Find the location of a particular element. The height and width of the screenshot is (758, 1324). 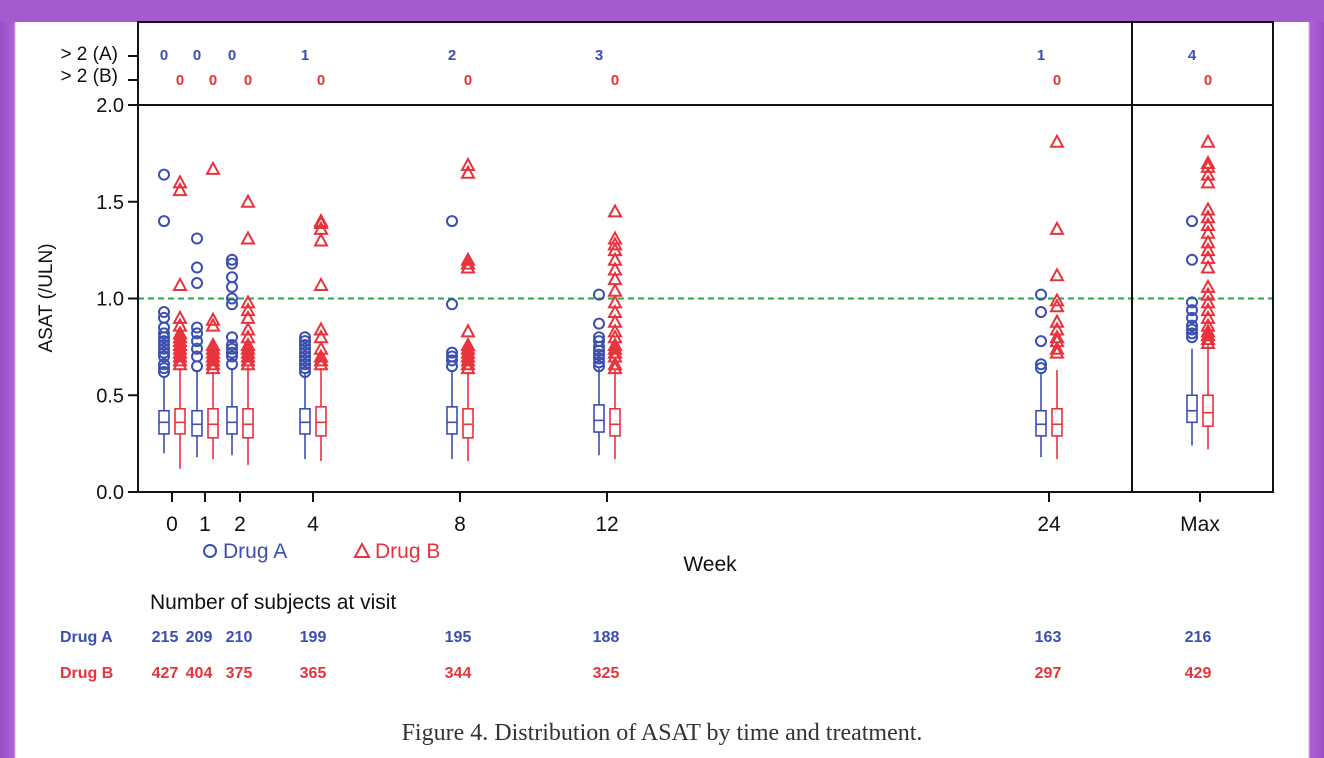

above-limit-count-drug-a: 1 is located at coordinates (305, 55).